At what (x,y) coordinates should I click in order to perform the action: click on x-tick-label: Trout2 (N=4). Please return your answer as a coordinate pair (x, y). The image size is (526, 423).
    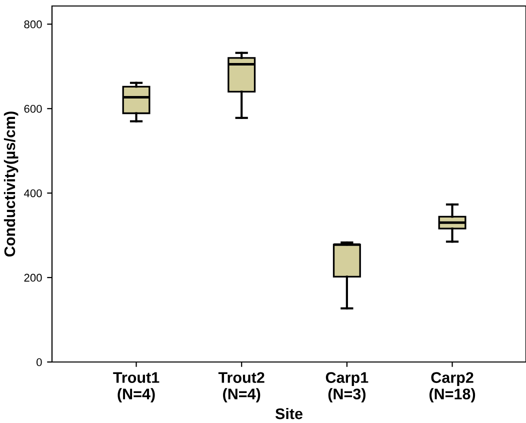
    Looking at the image, I should click on (241, 387).